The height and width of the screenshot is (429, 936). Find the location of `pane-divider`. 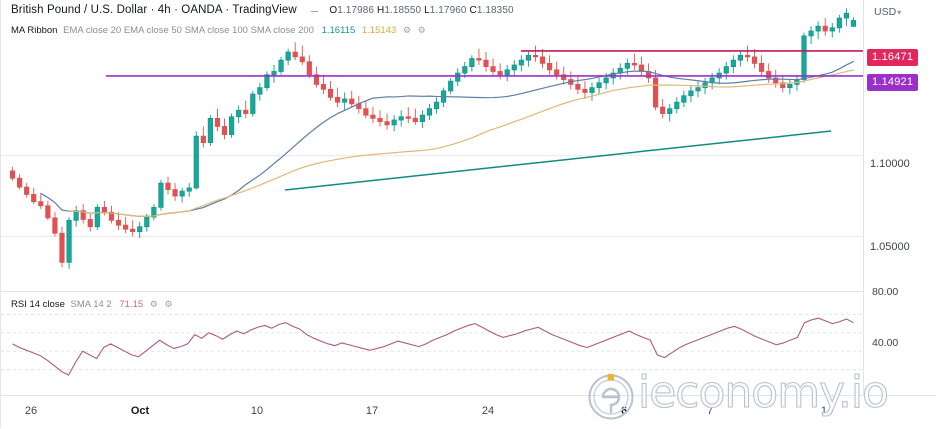

pane-divider is located at coordinates (432, 291).